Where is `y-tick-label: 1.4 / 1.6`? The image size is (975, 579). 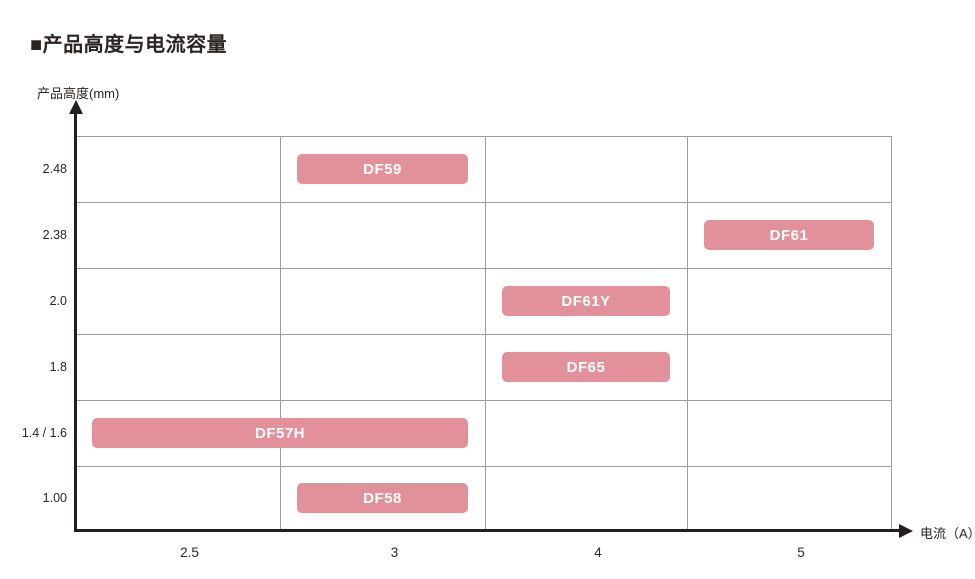
y-tick-label: 1.4 / 1.6 is located at coordinates (44, 433).